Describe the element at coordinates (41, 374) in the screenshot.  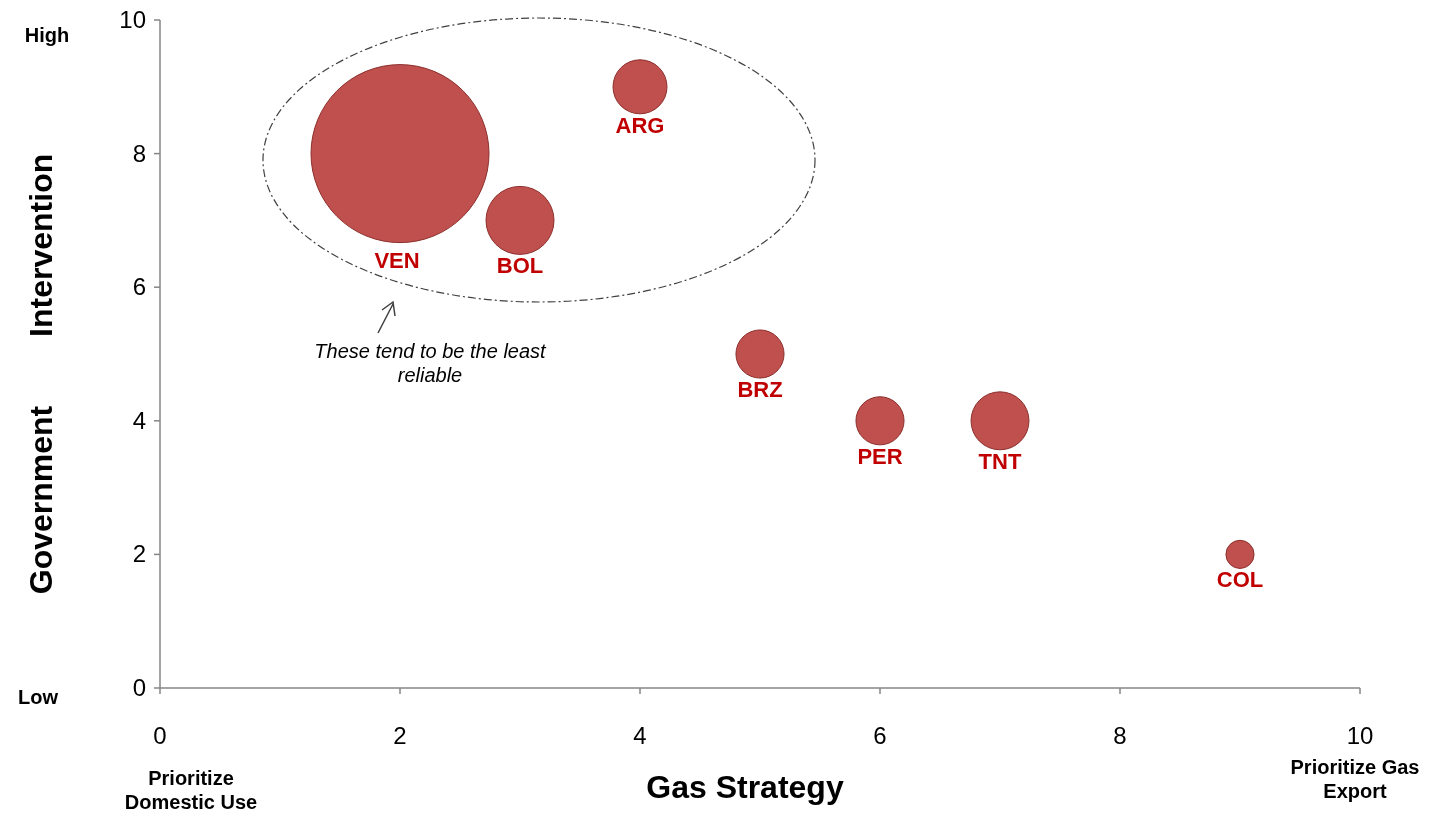
I see `y-axis-title: Government Intervention` at that location.